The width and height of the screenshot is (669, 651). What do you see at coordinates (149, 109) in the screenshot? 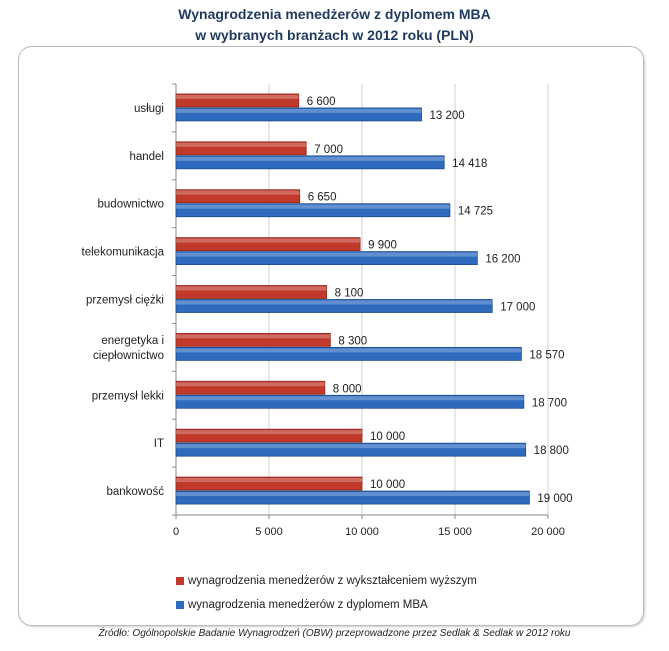
I see `category-label: usługi` at bounding box center [149, 109].